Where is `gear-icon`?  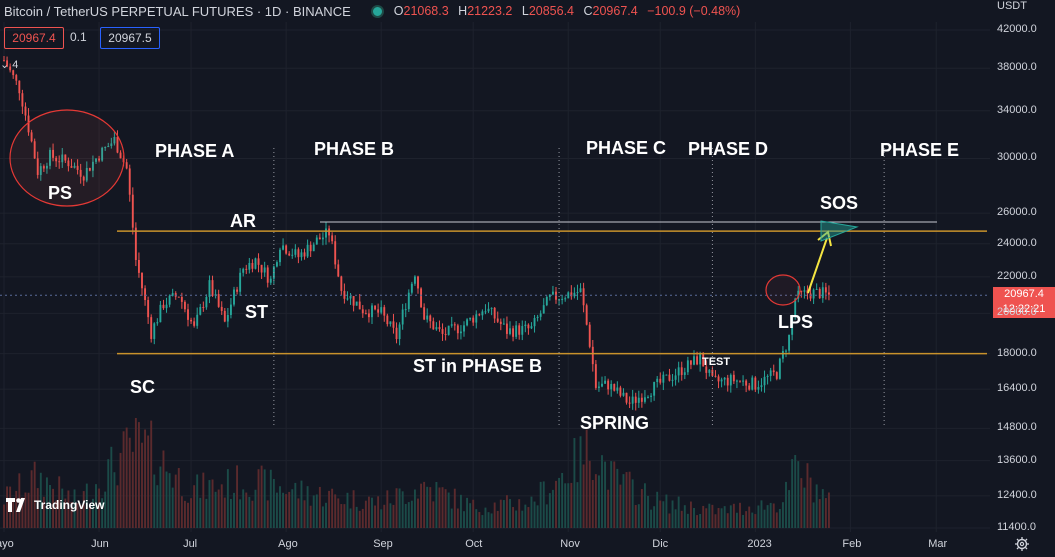
gear-icon is located at coordinates (1022, 544).